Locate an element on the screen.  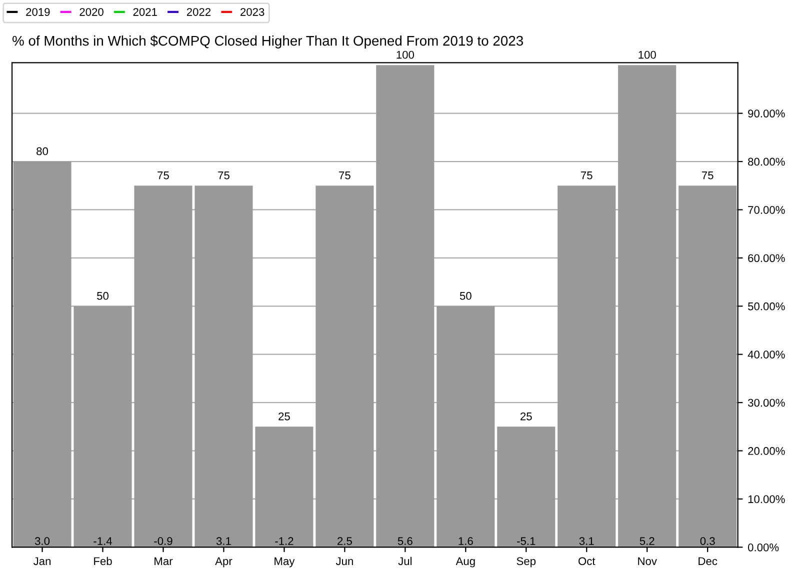
y-tick-label: 20.00% is located at coordinates (766, 451).